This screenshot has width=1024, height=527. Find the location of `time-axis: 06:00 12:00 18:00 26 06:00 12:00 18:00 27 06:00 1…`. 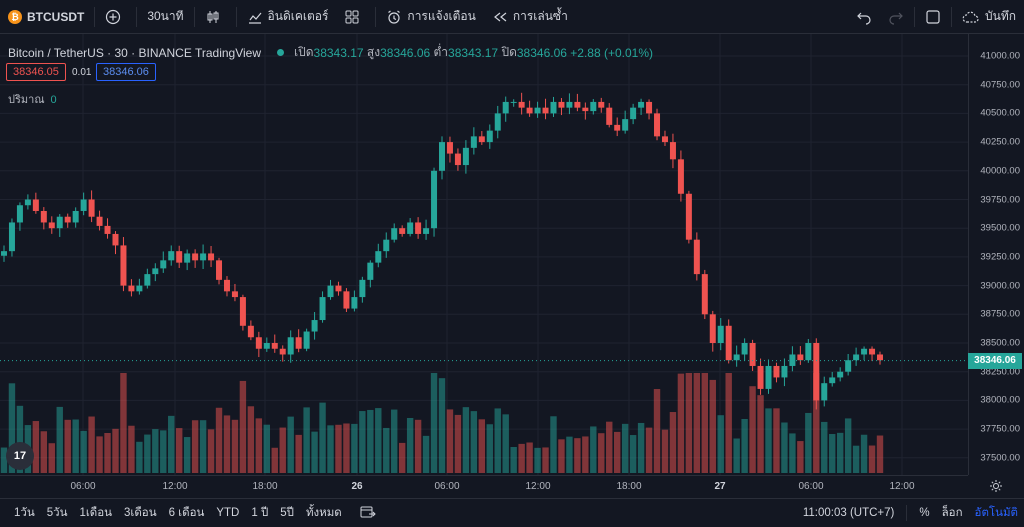

time-axis: 06:00 12:00 18:00 26 06:00 12:00 18:00 27 06:00 1… is located at coordinates (484, 486).